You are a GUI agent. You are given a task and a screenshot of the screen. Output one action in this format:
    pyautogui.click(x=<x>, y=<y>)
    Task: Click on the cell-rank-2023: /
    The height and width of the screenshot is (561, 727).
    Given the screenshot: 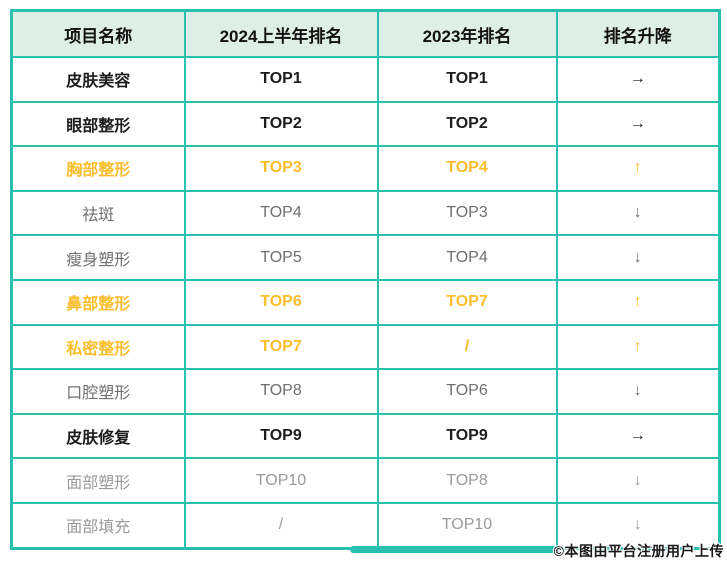 What is the action you would take?
    pyautogui.click(x=467, y=347)
    